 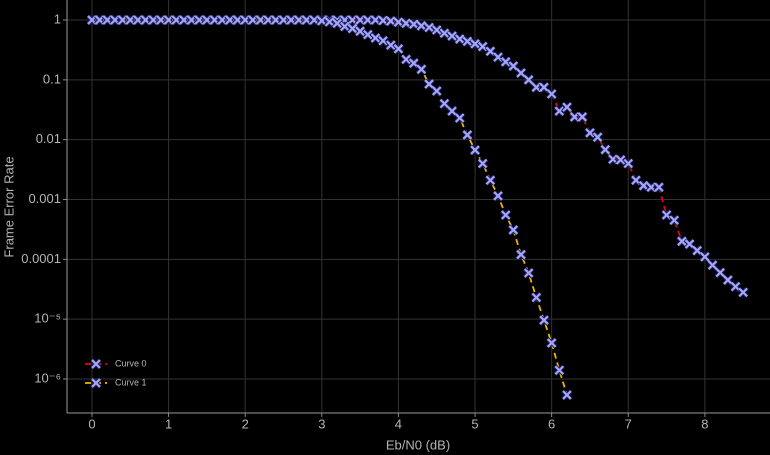 What do you see at coordinates (321, 423) in the screenshot?
I see `x-tick-label: 3` at bounding box center [321, 423].